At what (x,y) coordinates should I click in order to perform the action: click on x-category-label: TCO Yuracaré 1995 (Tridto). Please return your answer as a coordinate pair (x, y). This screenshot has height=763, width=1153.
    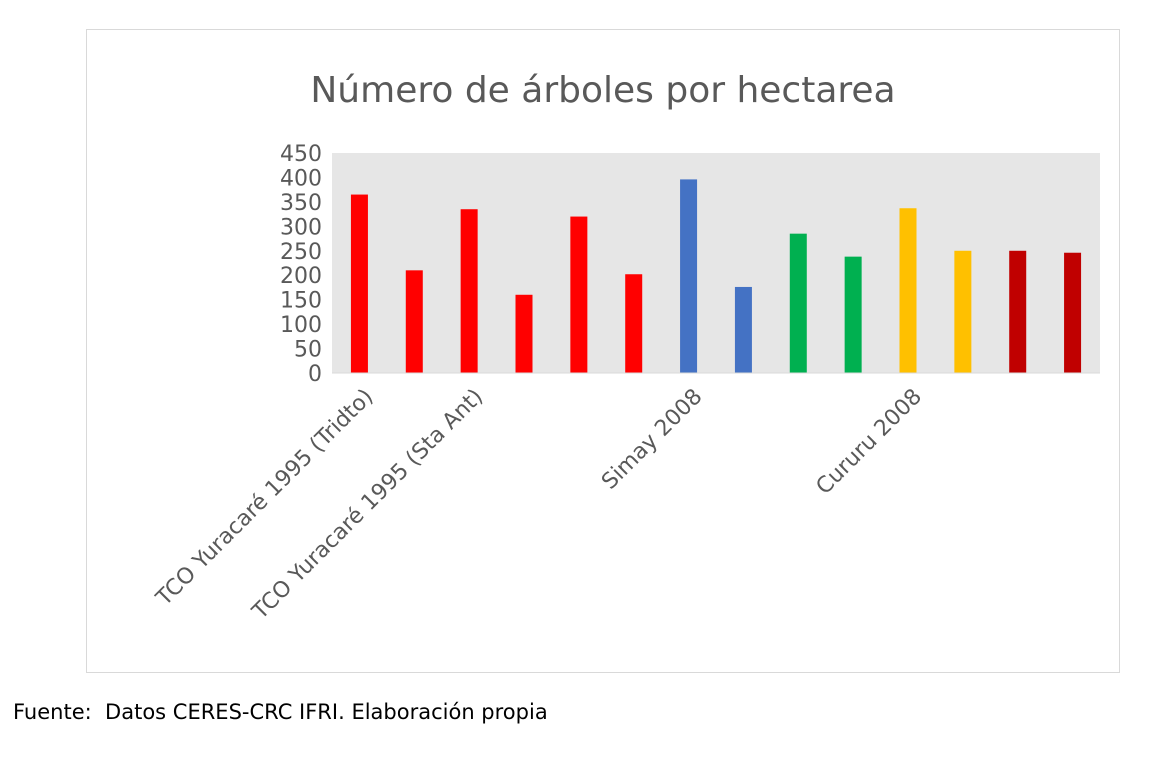
    Looking at the image, I should click on (264, 497).